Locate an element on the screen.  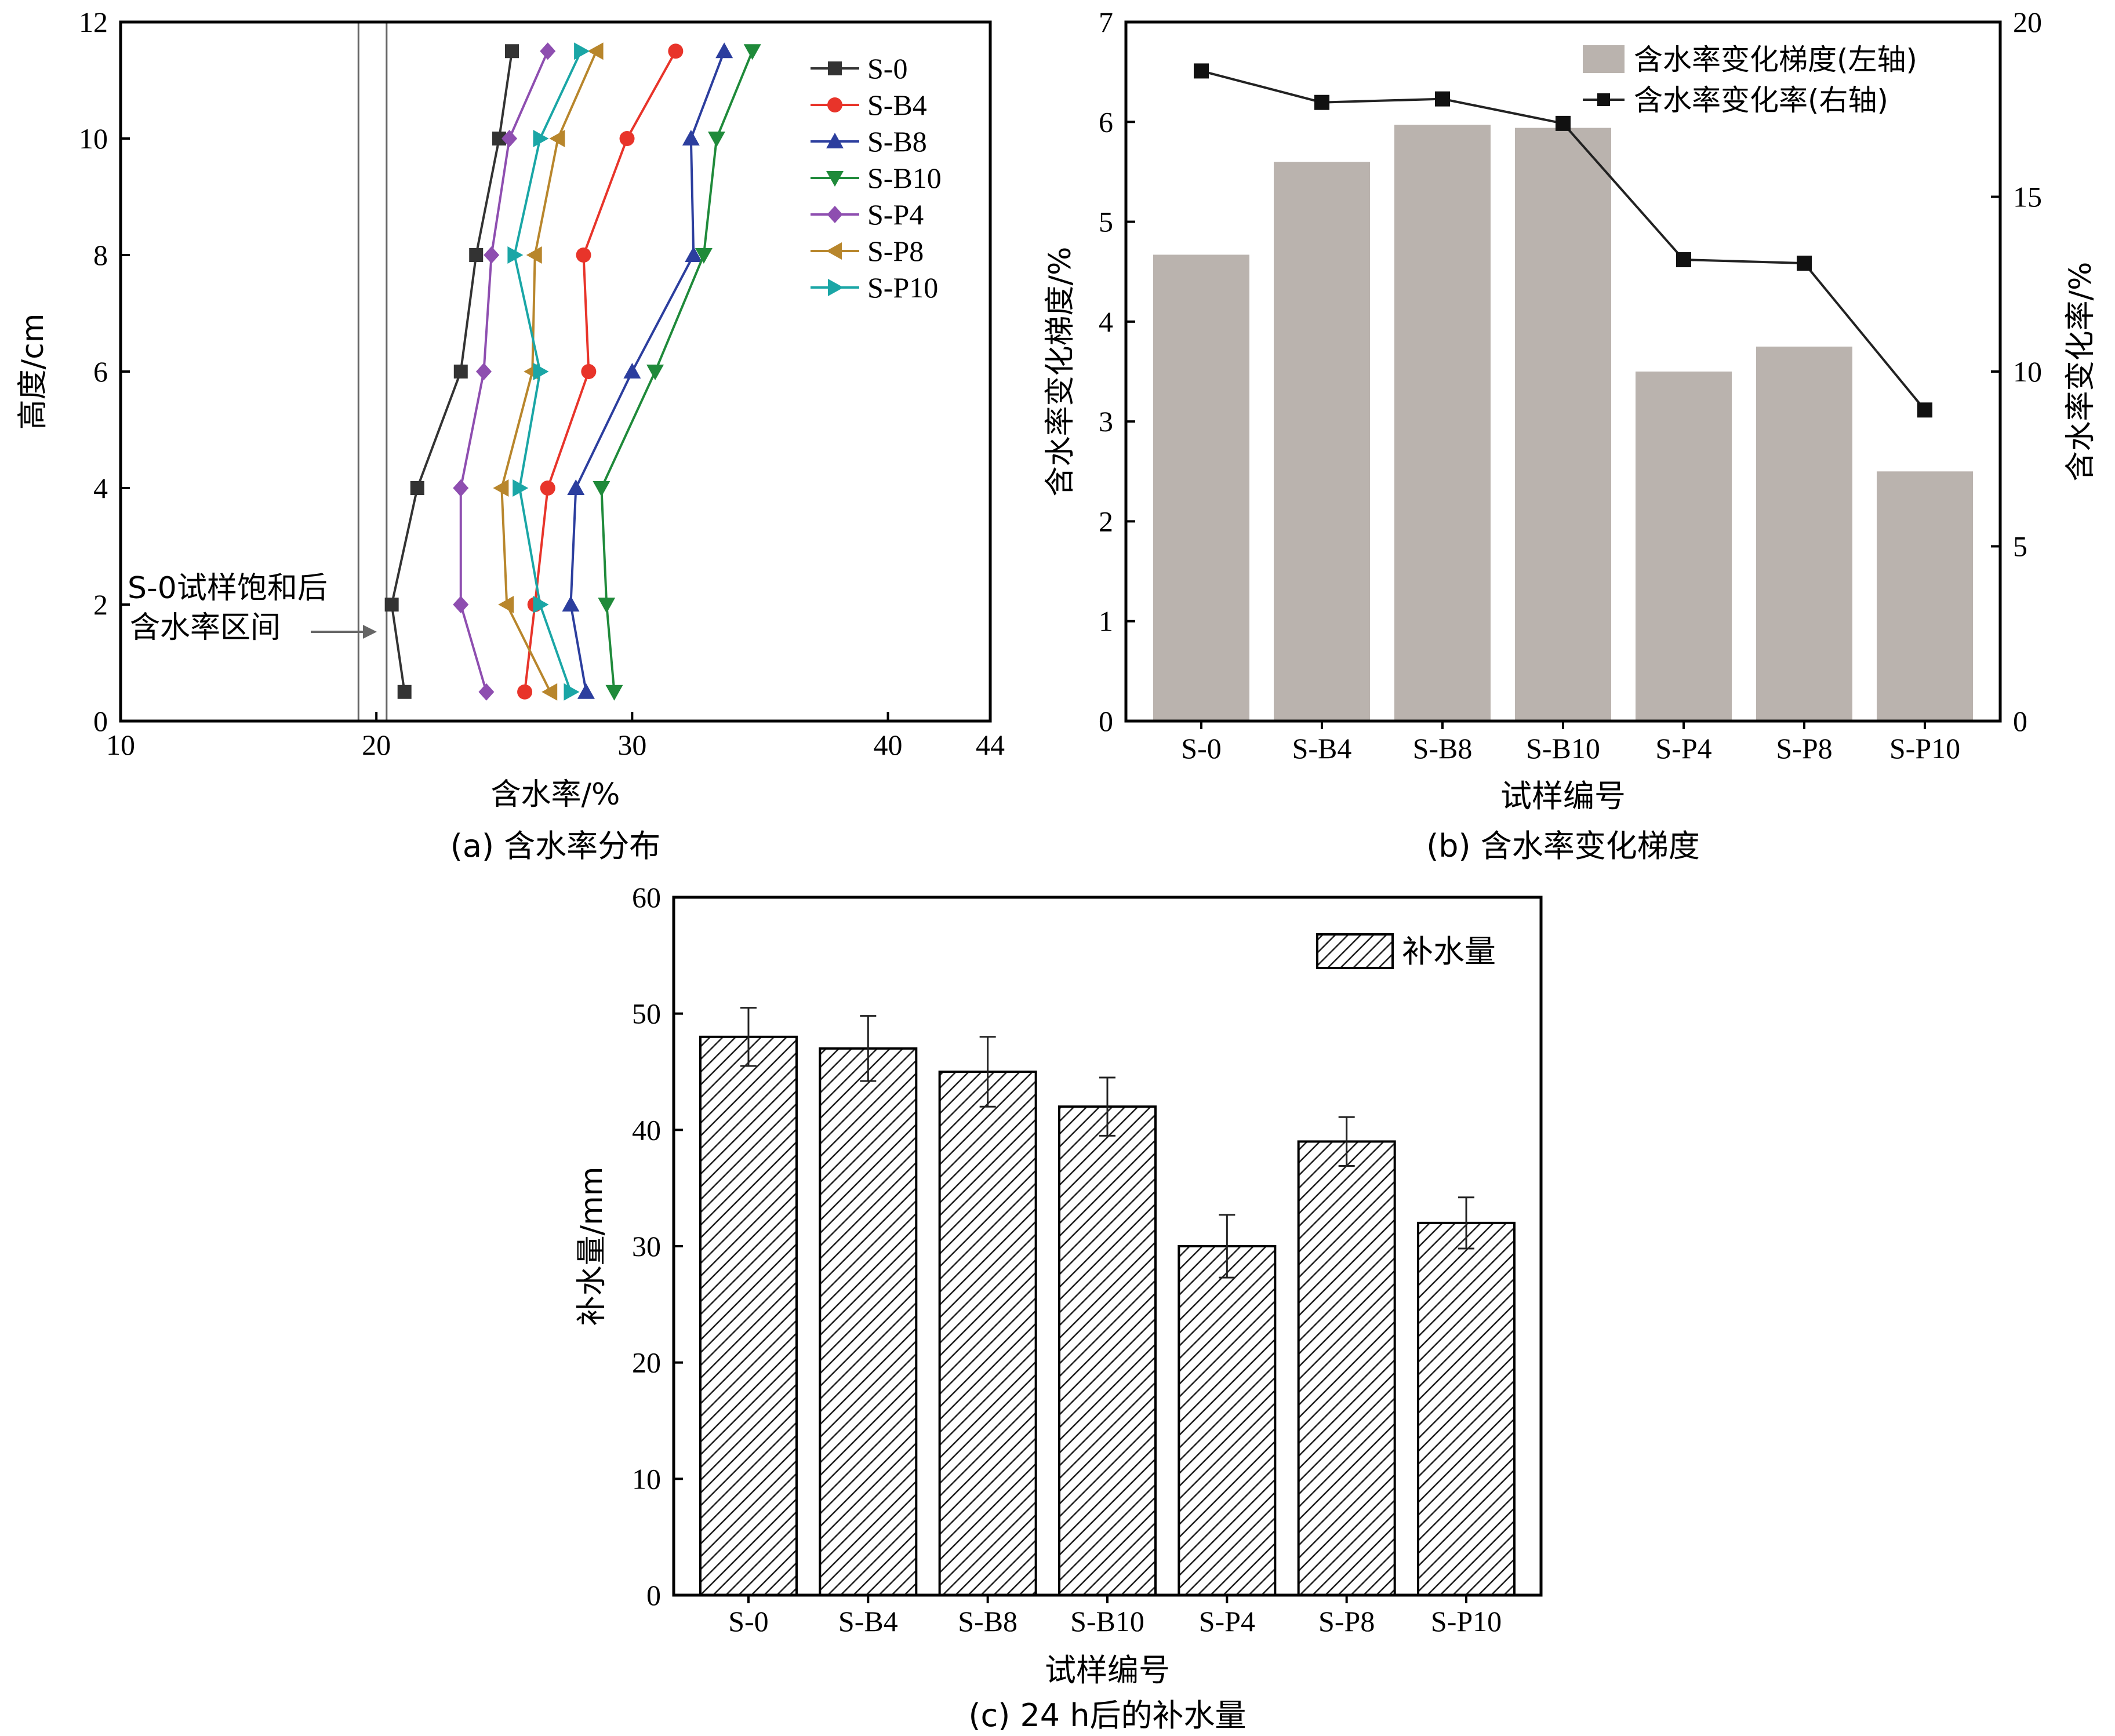
rate-point-s-b10 is located at coordinates (1563, 123).